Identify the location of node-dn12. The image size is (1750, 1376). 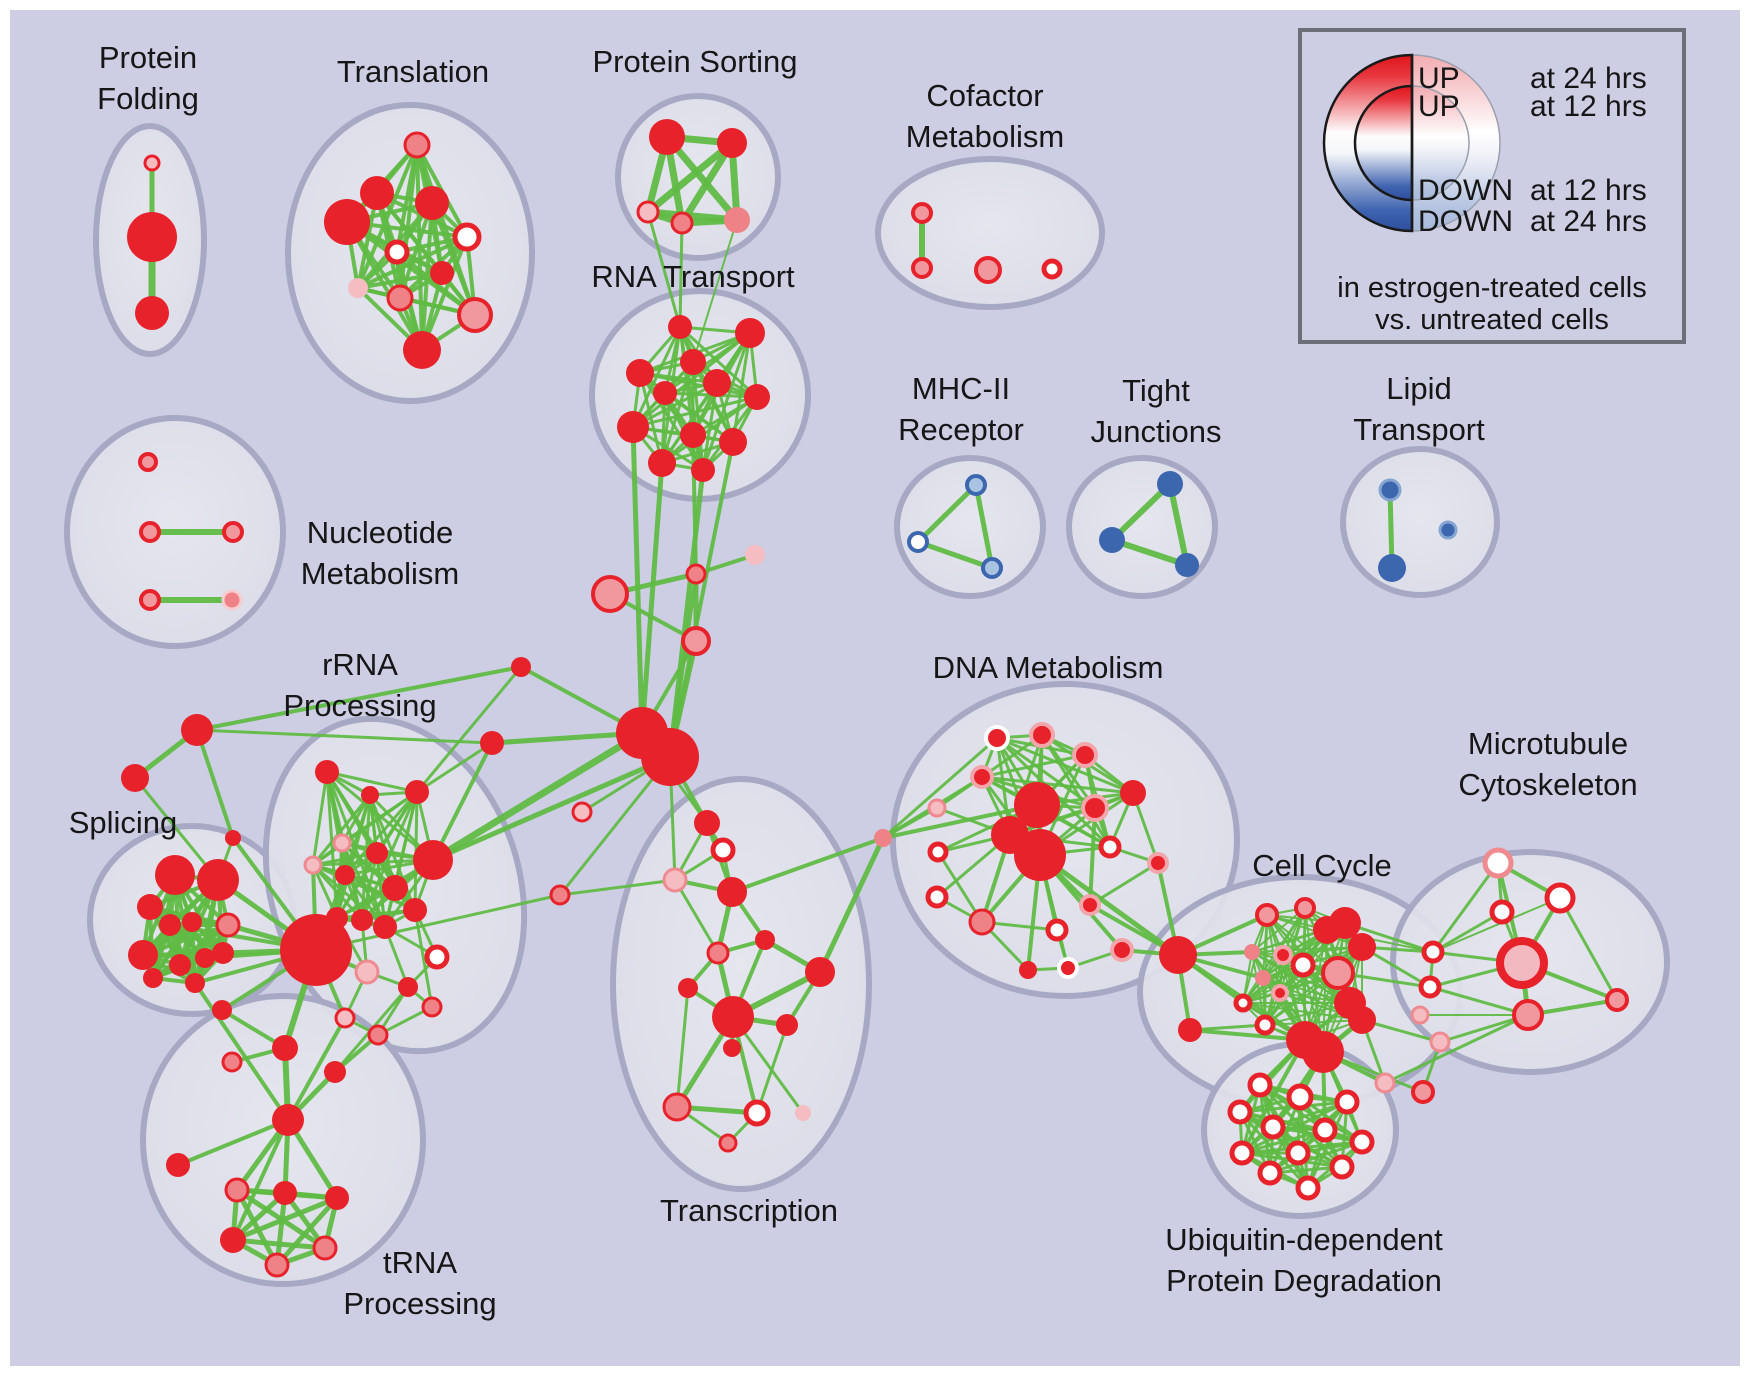
(1158, 863).